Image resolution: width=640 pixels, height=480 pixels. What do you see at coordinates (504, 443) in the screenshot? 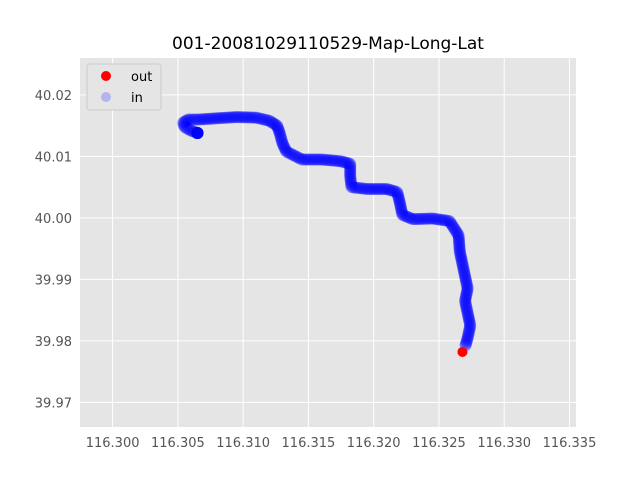
I see `x-tick-label: 116.330` at bounding box center [504, 443].